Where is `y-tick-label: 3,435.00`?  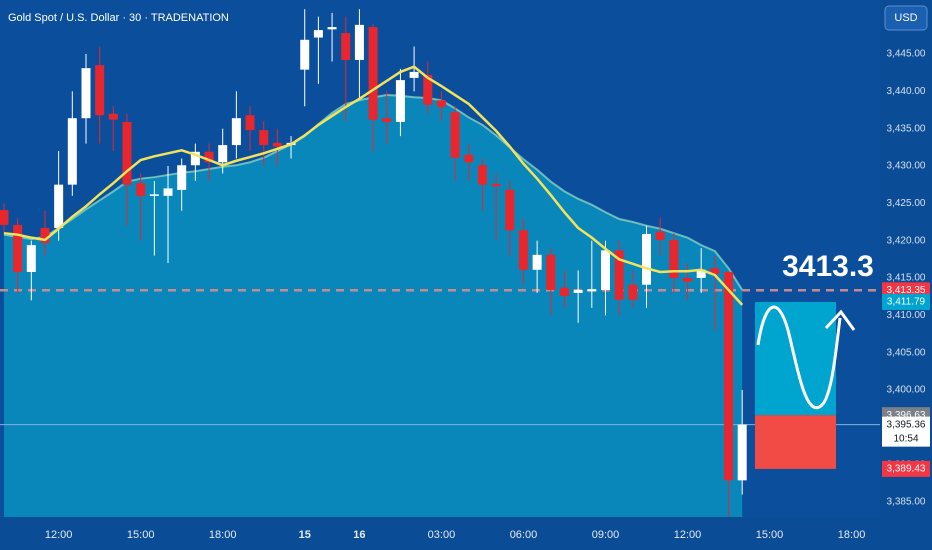
y-tick-label: 3,435.00 is located at coordinates (906, 128).